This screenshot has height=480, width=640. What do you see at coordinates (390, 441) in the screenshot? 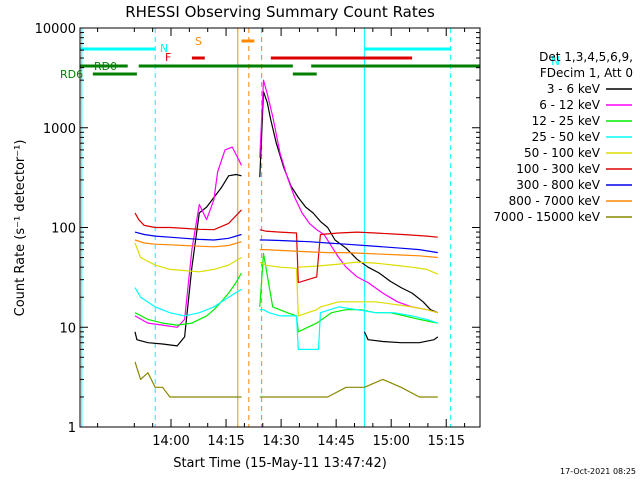
I see `x-tick-label-4: 15:00` at bounding box center [390, 441].